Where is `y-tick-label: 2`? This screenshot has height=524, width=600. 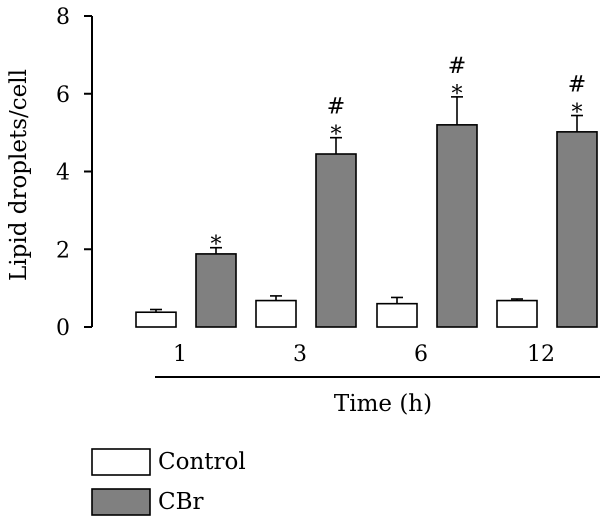 y-tick-label: 2 is located at coordinates (63, 250).